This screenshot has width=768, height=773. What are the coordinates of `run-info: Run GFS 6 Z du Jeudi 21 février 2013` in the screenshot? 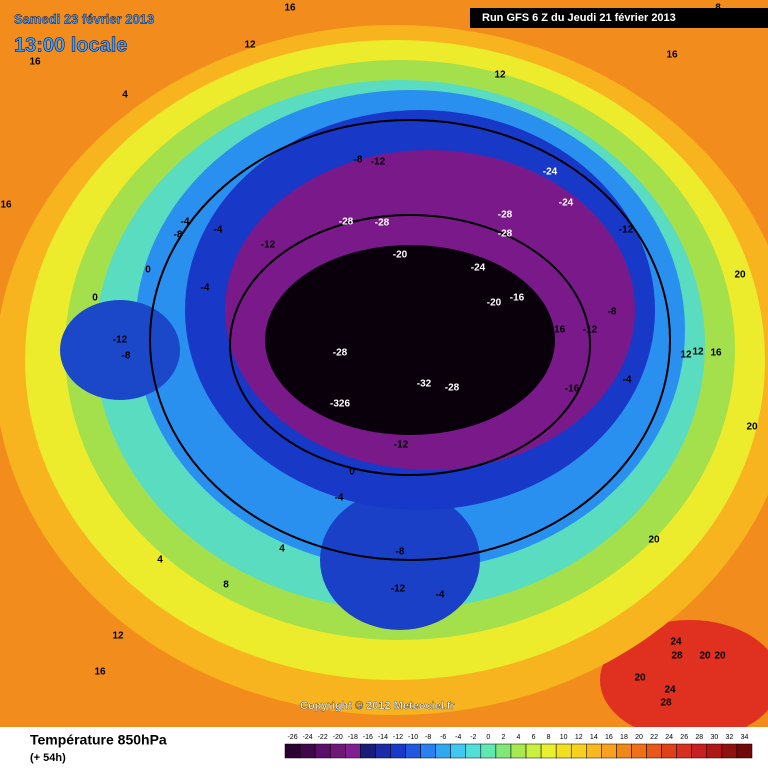 It's located at (579, 18).